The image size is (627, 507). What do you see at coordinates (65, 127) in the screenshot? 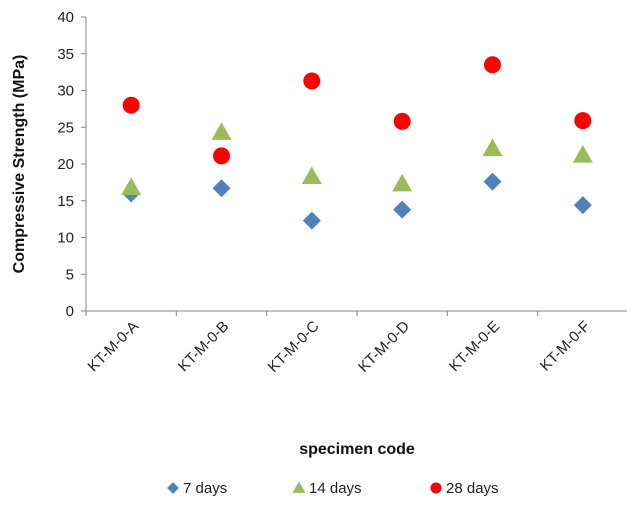
I see `y-tick-label: 25` at bounding box center [65, 127].